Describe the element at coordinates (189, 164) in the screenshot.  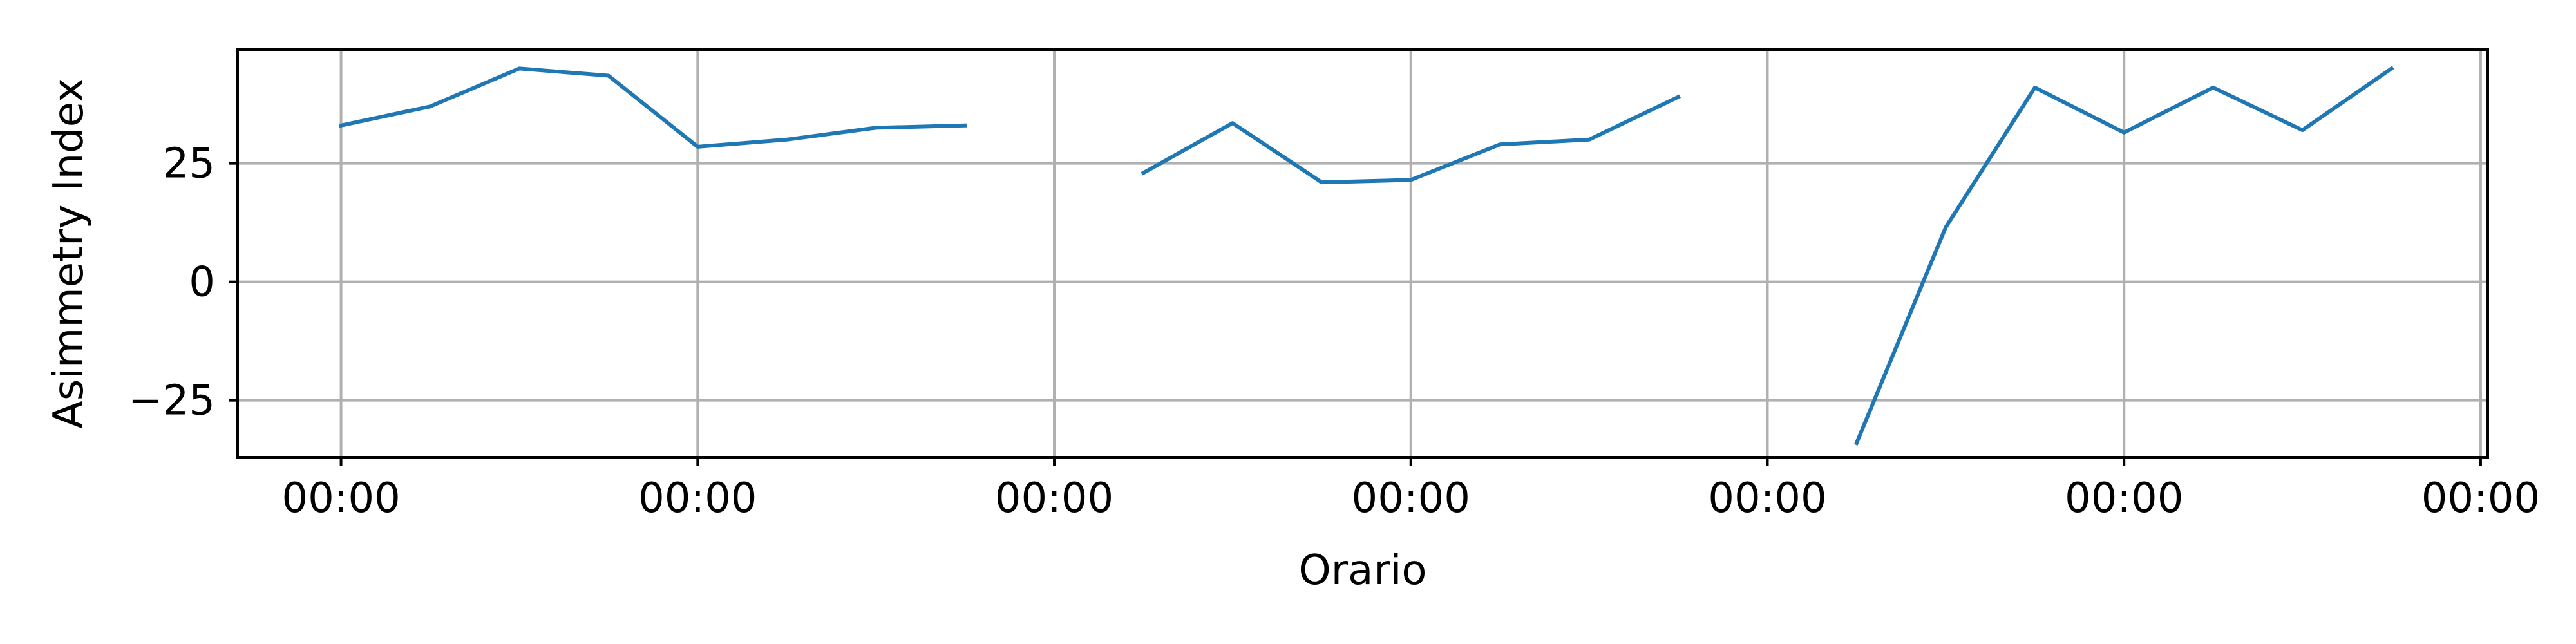
I see `y-tick-label: 25` at that location.